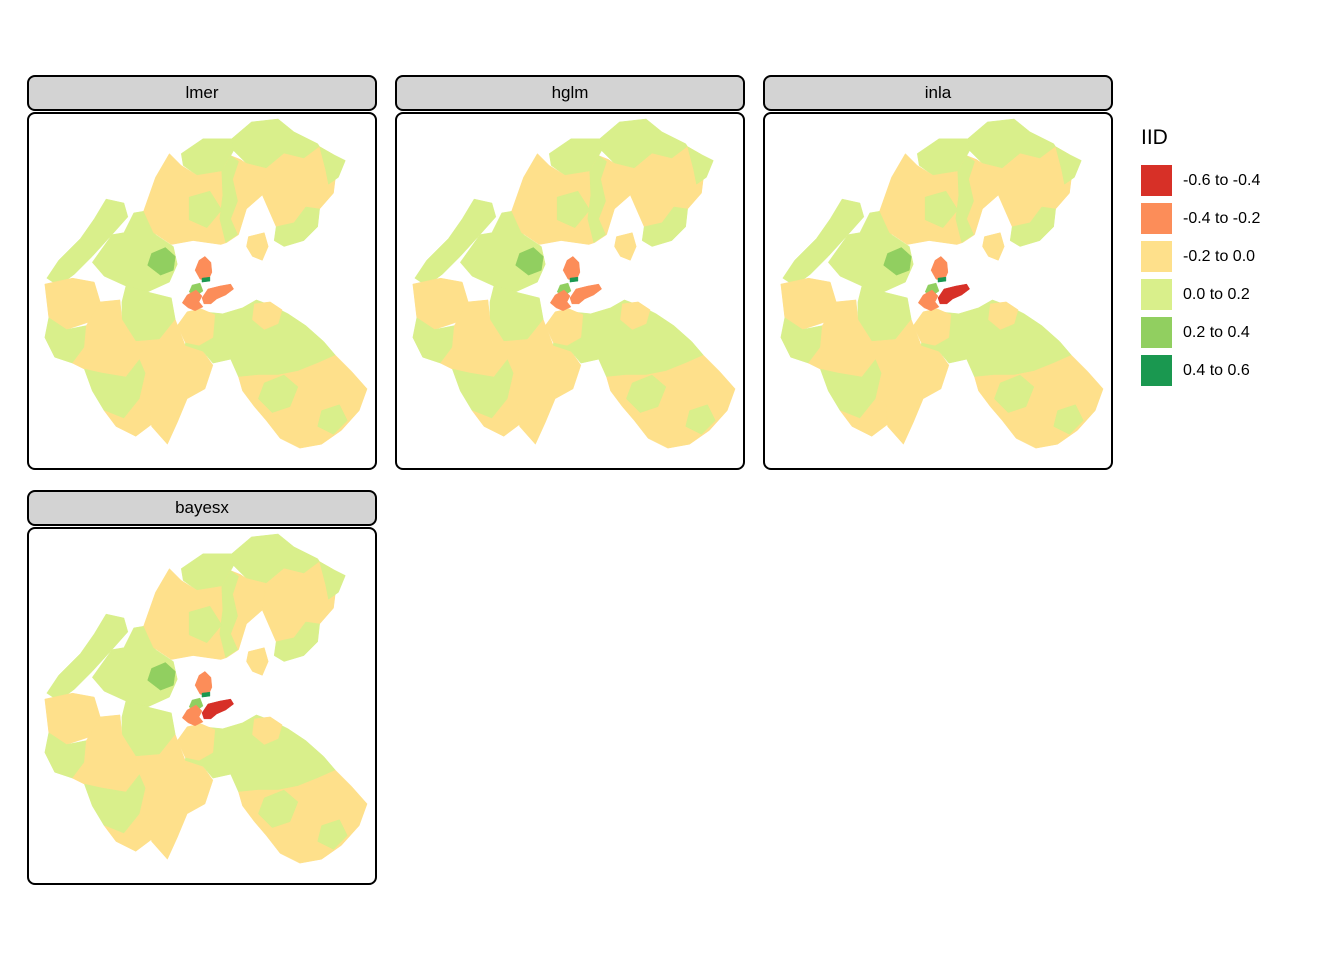 The height and width of the screenshot is (960, 1344). I want to click on choropleth-map-bayesx, so click(206, 698).